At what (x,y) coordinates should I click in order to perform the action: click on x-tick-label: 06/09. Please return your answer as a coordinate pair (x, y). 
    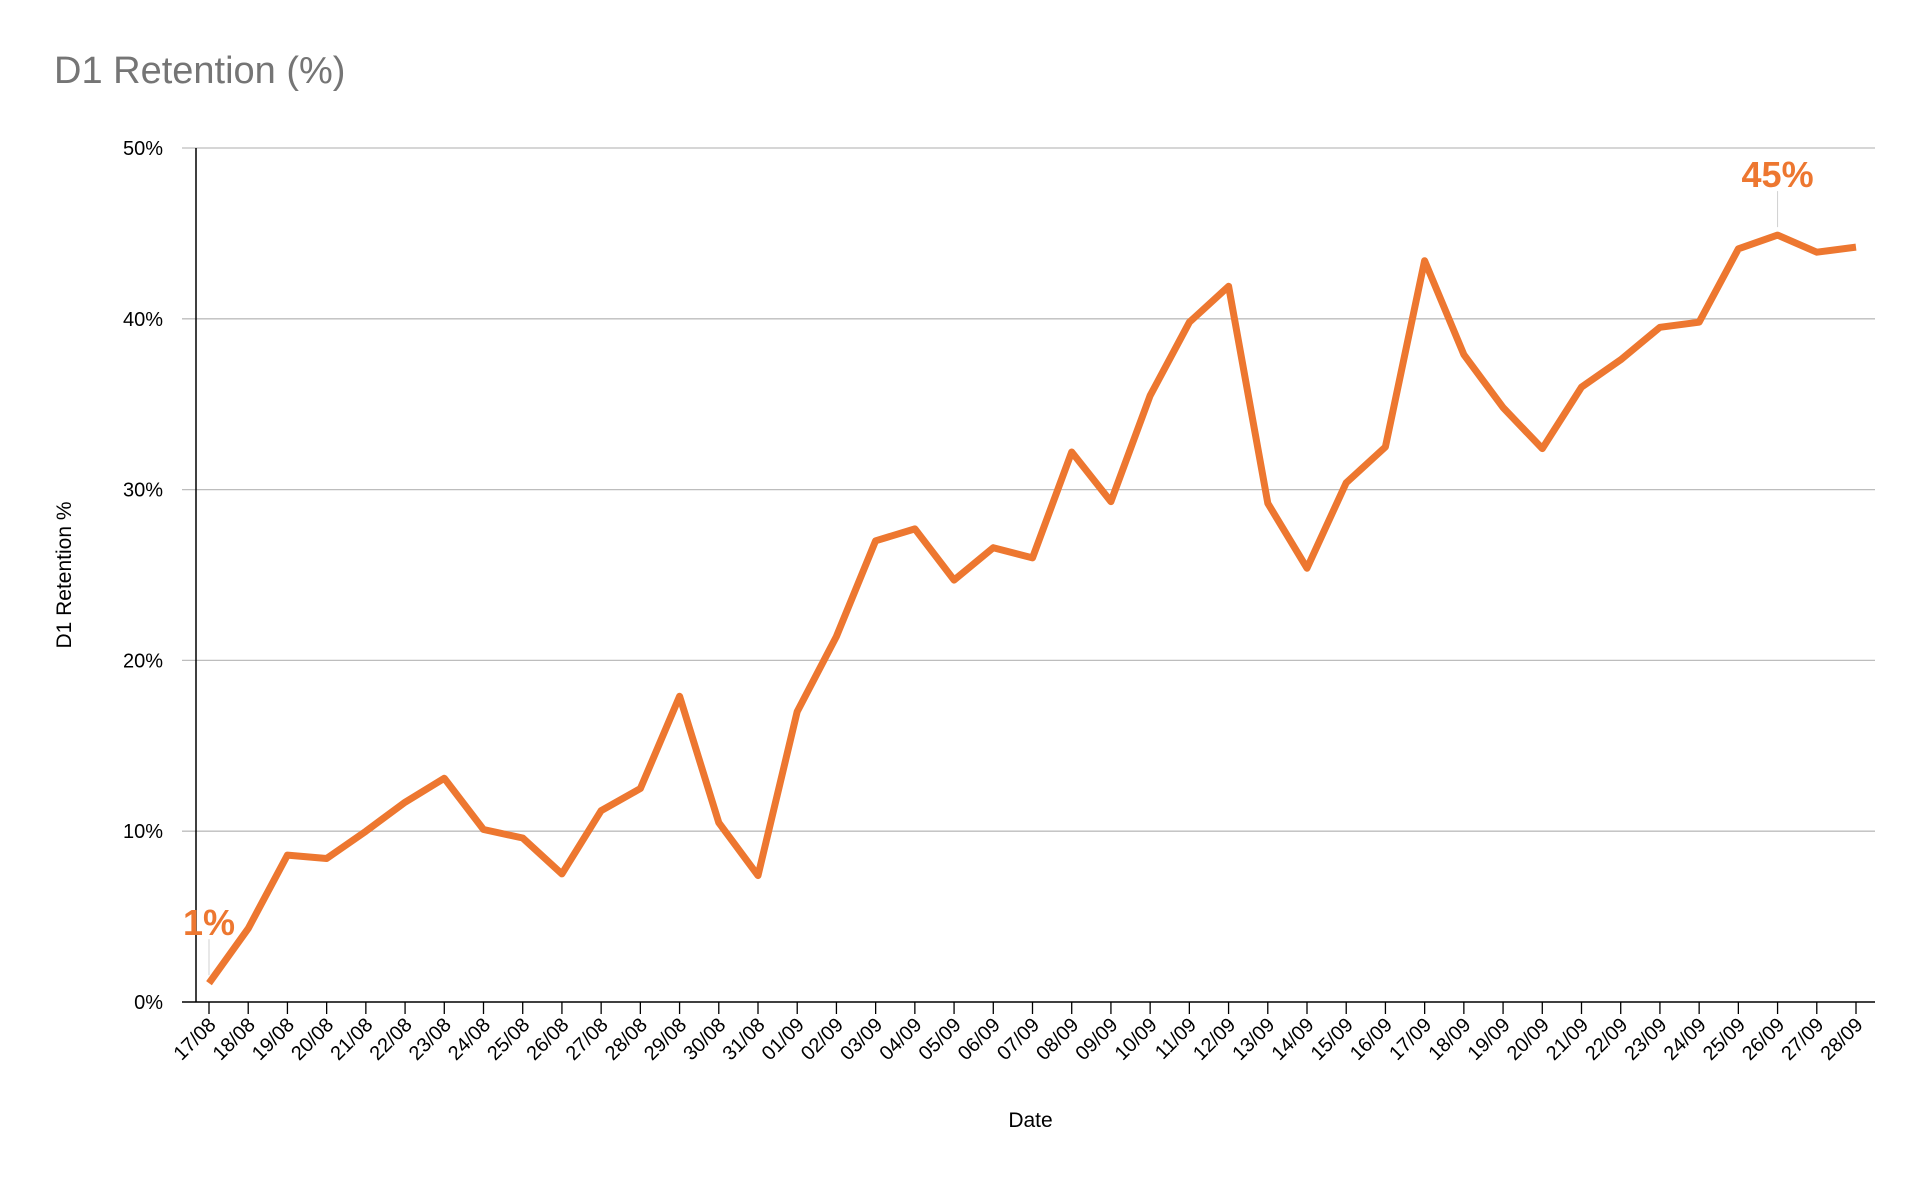
    Looking at the image, I should click on (979, 1039).